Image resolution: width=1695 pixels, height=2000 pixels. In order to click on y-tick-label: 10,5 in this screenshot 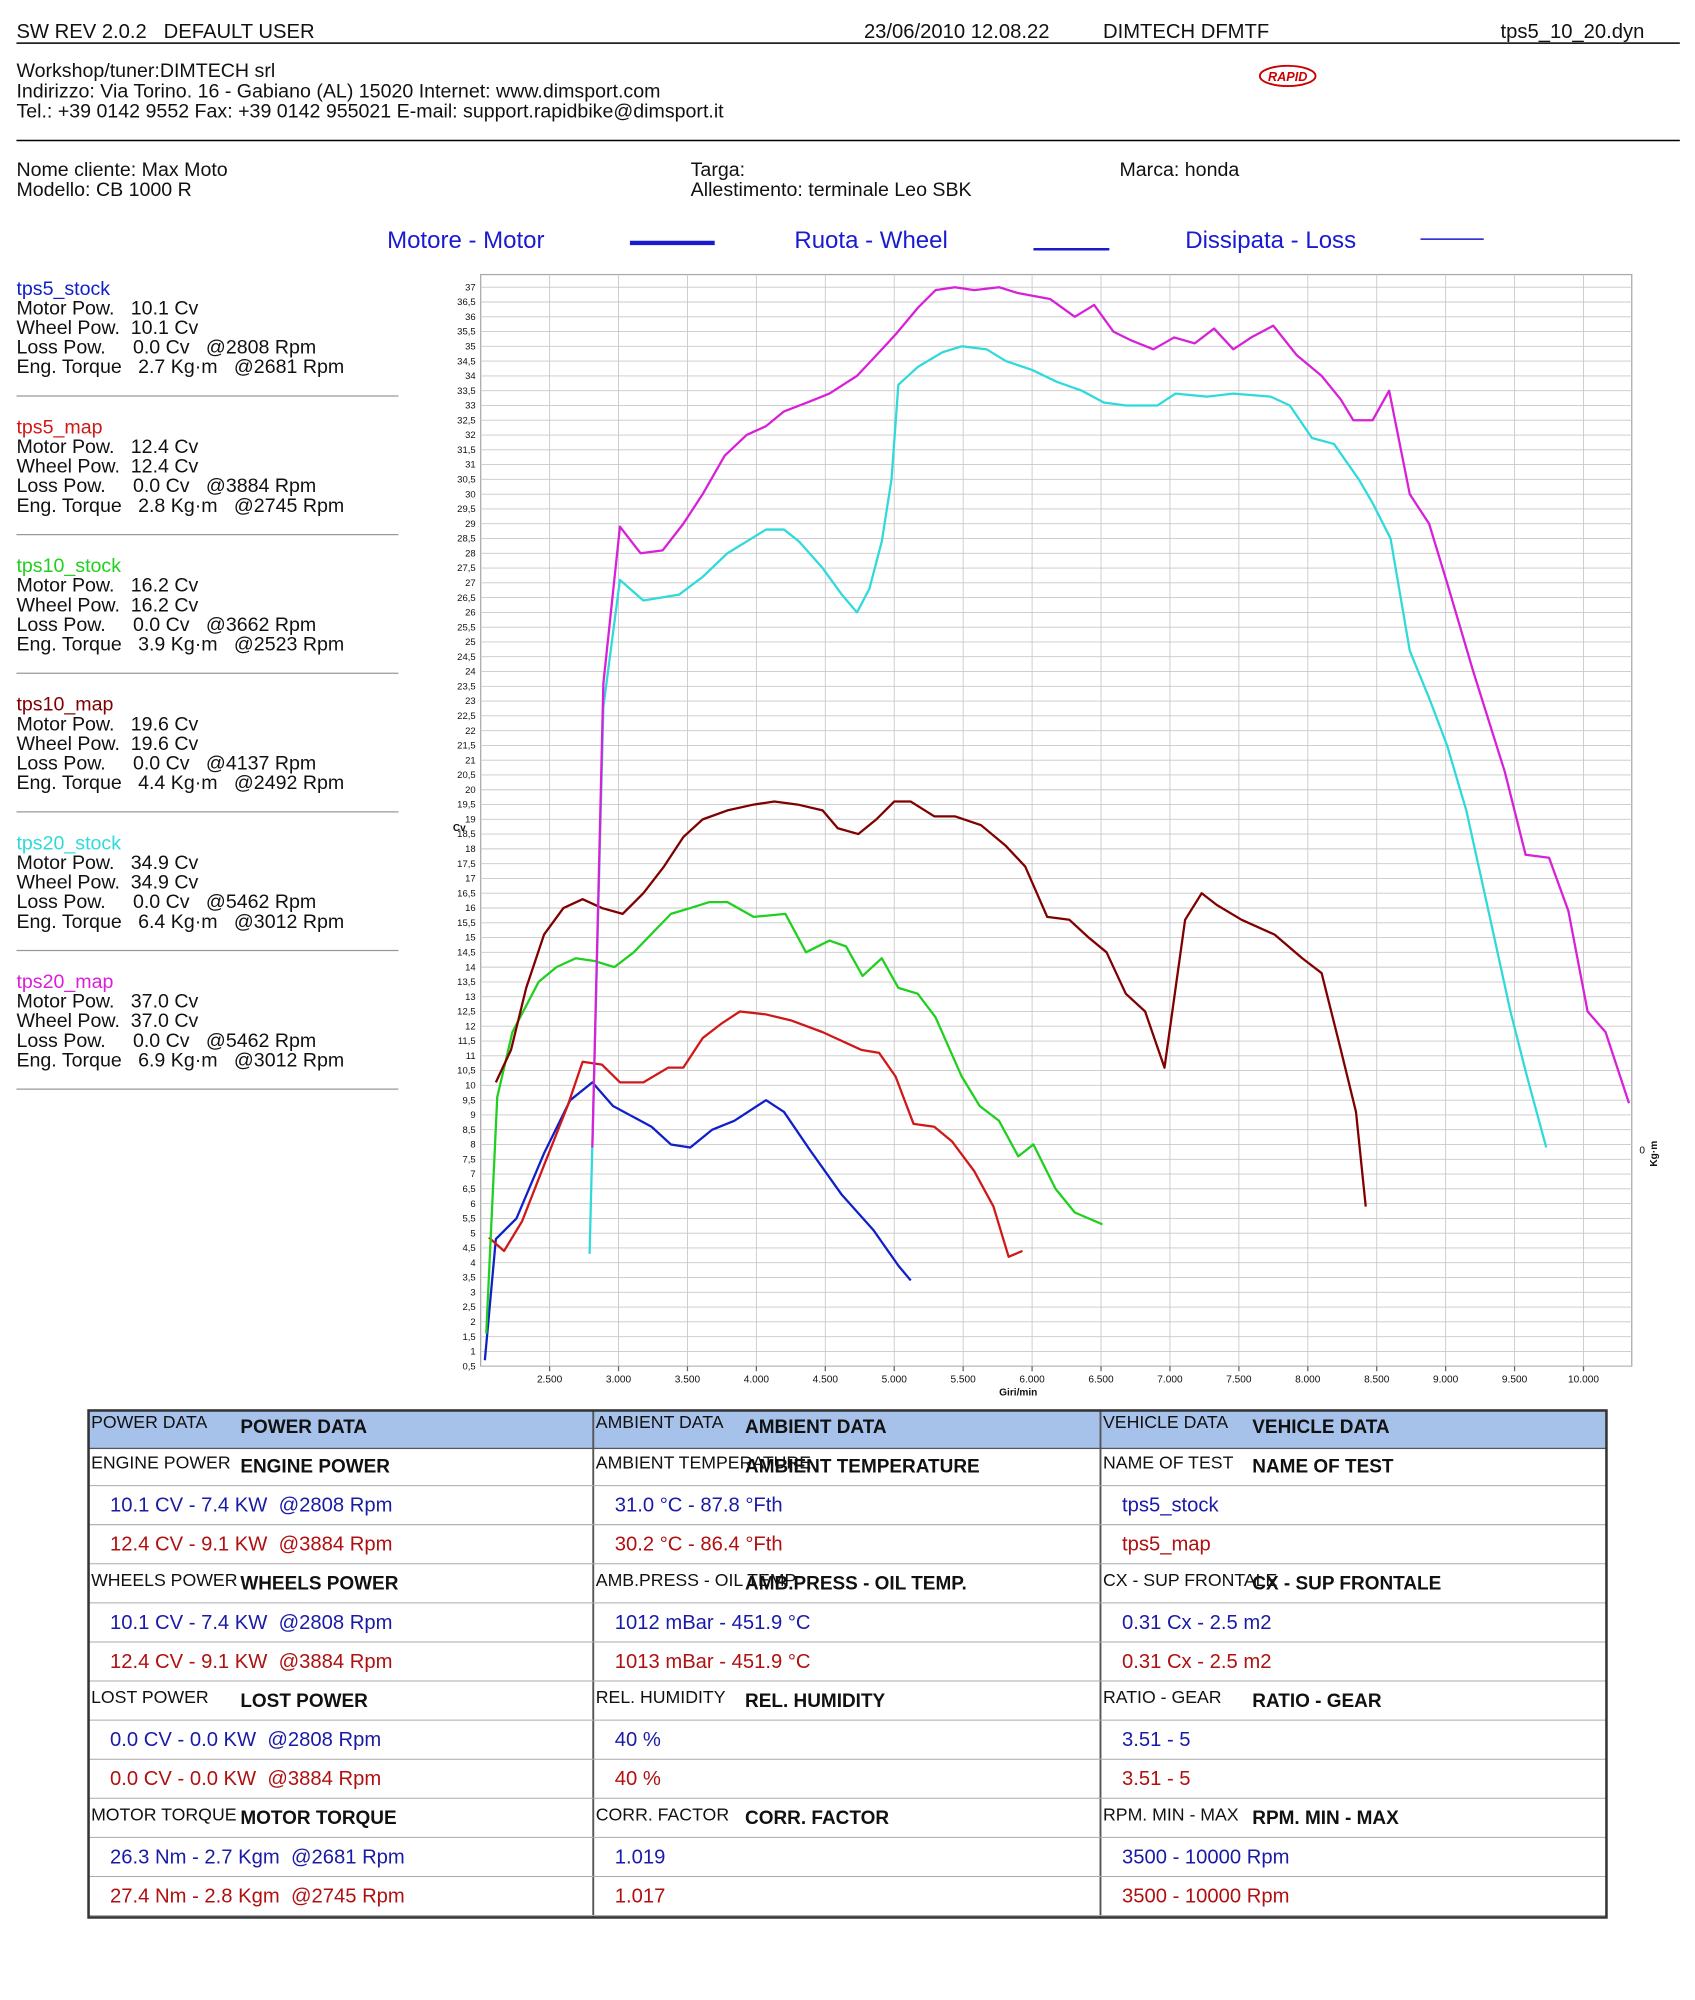, I will do `click(466, 1071)`.